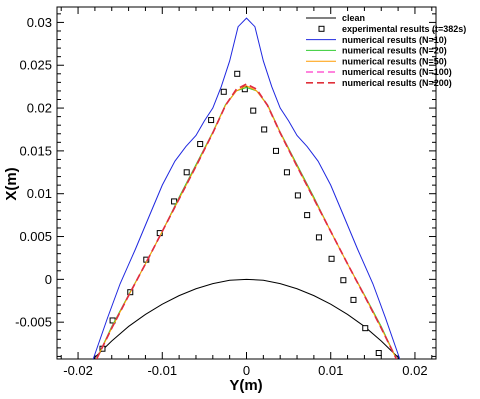 Image resolution: width=480 pixels, height=399 pixels. I want to click on legend-label: clean, so click(353, 18).